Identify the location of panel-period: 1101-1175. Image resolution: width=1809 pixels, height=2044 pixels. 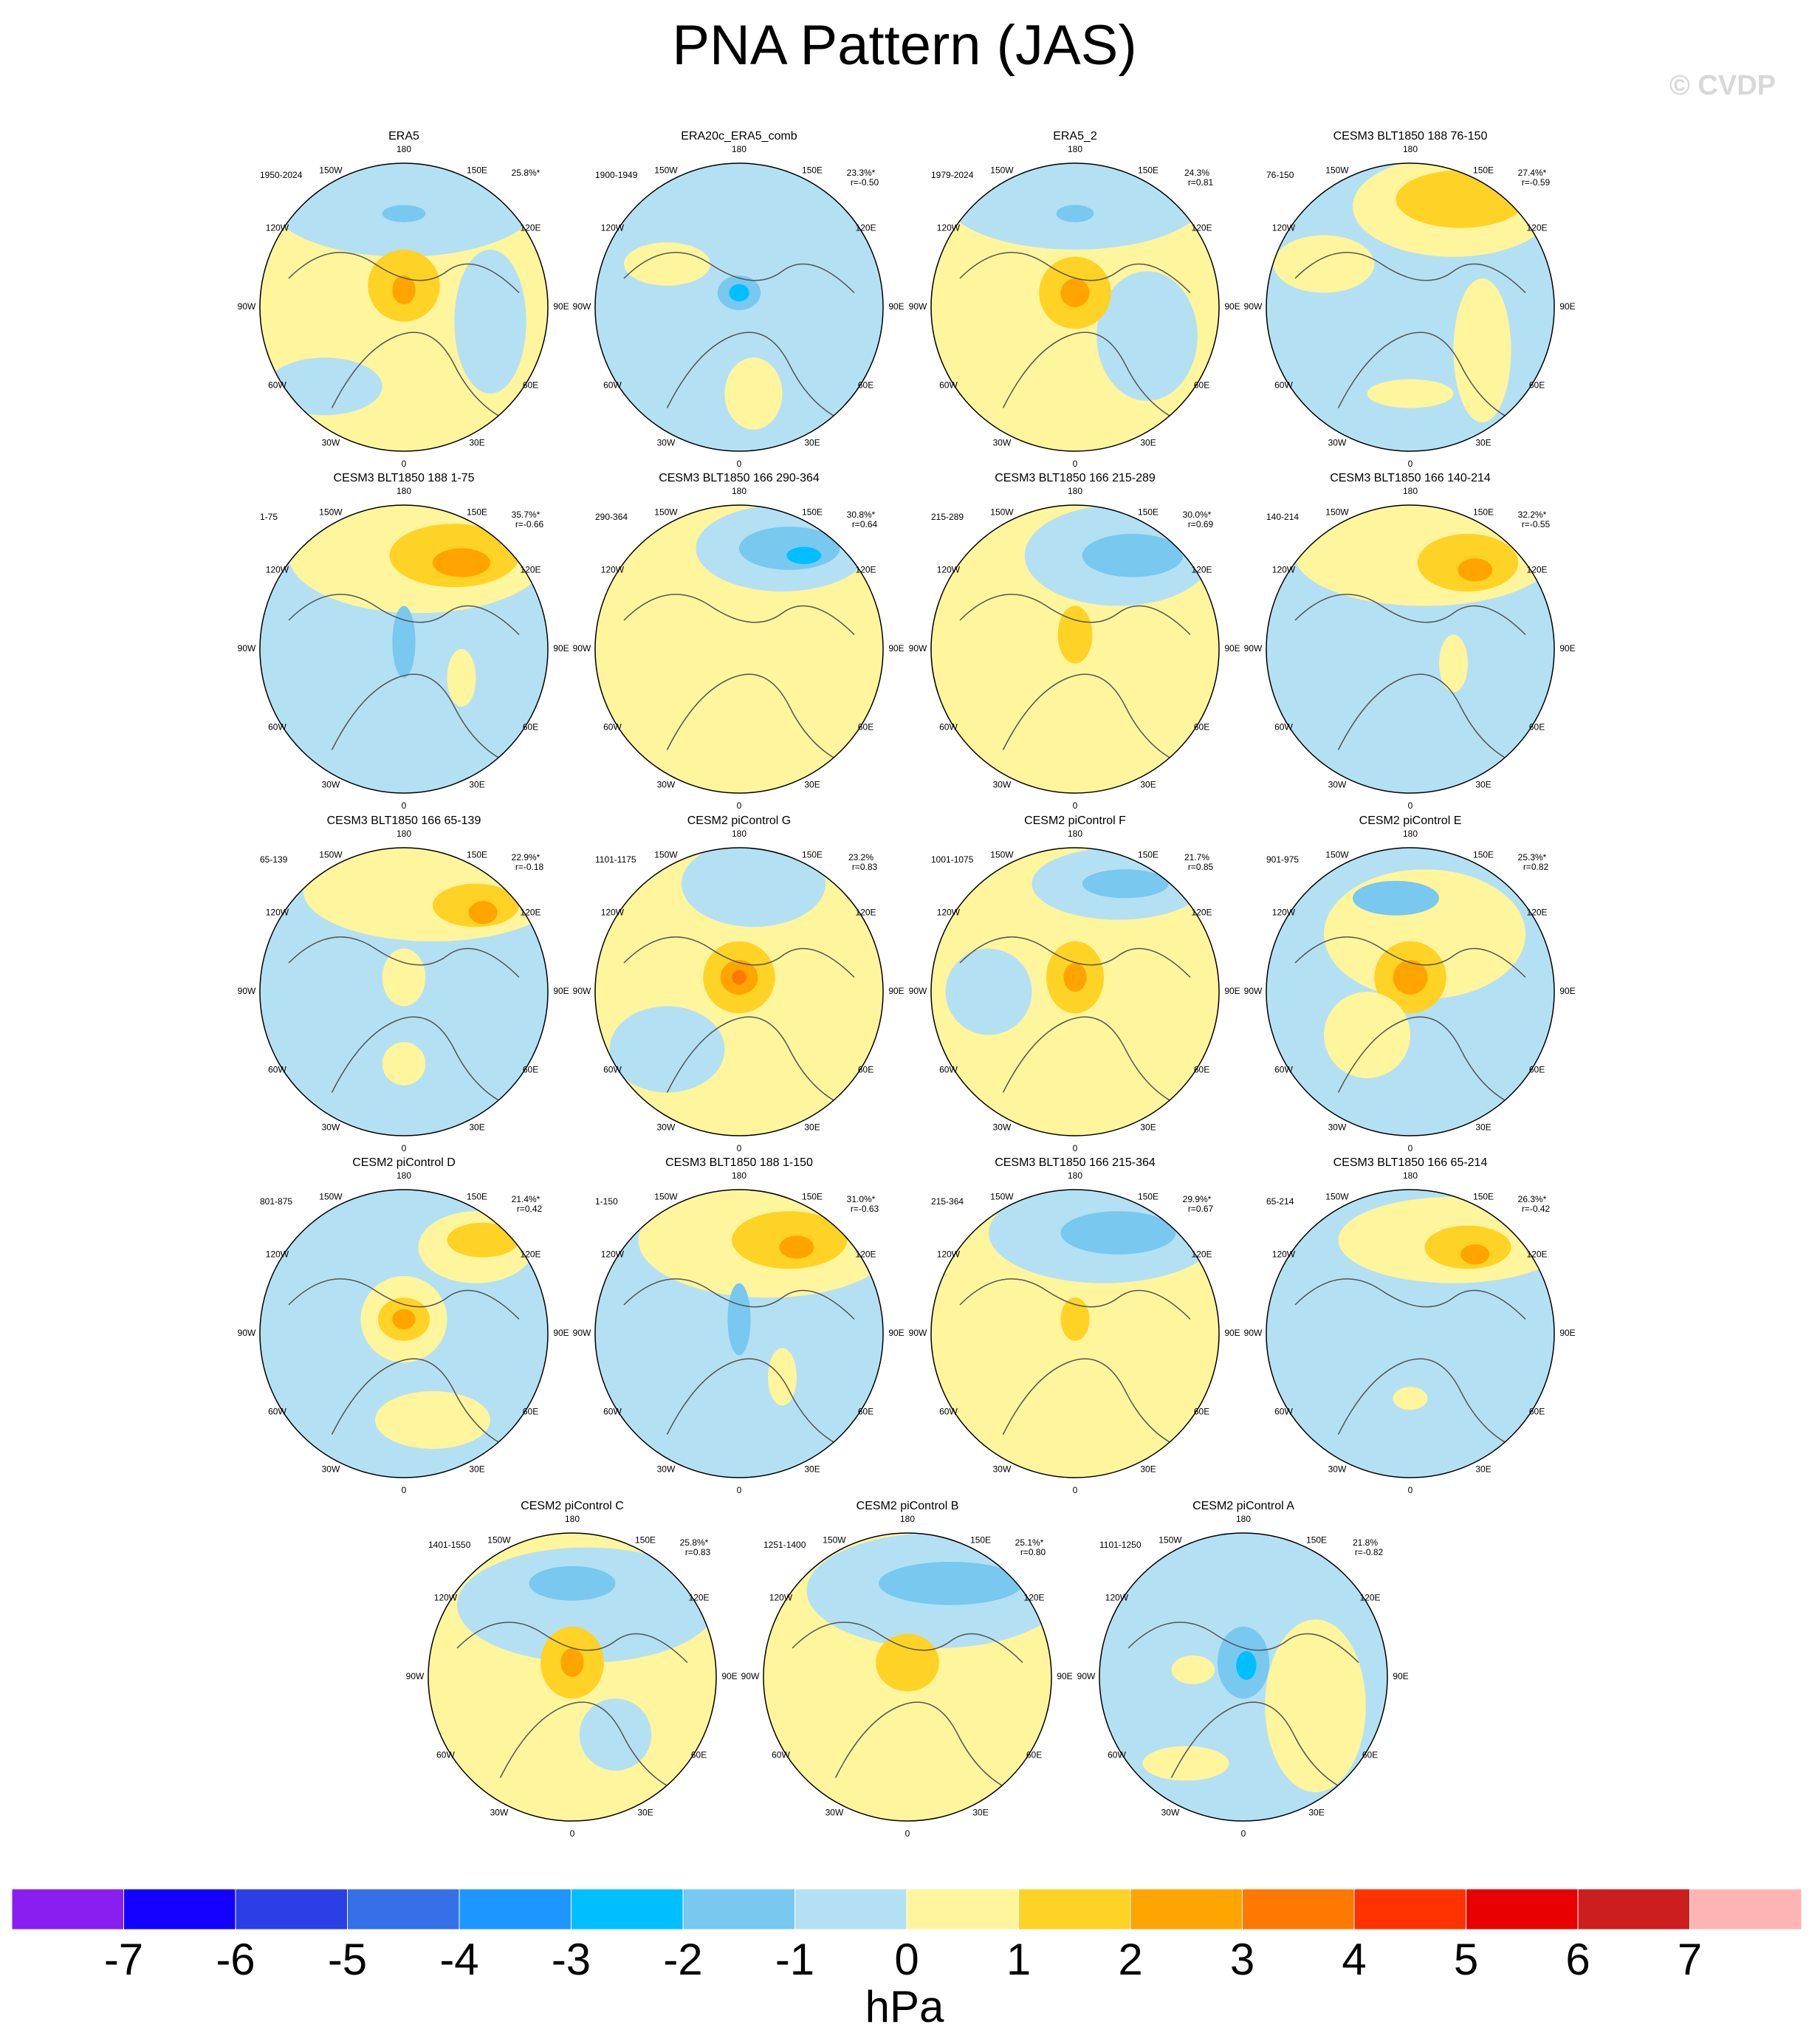
(615, 859).